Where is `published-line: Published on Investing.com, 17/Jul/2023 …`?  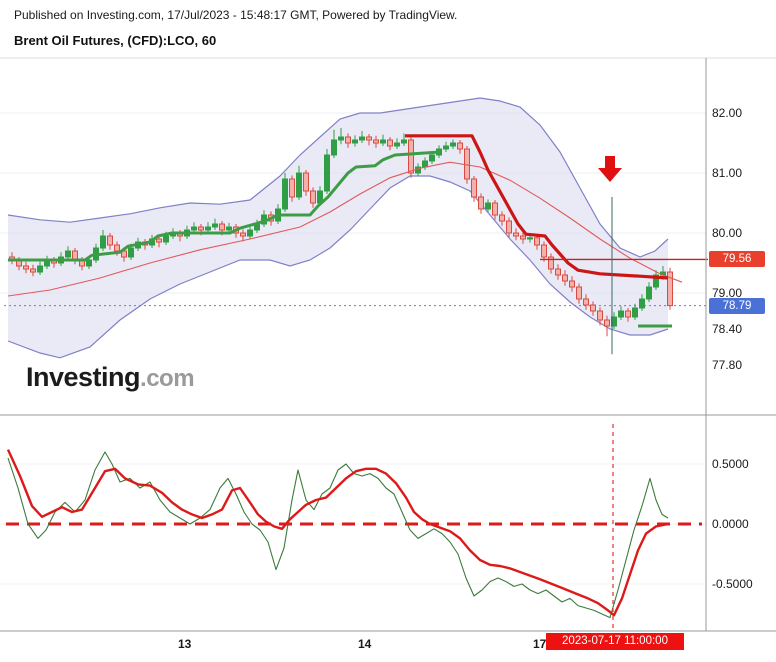
published-line: Published on Investing.com, 17/Jul/2023 … is located at coordinates (236, 15).